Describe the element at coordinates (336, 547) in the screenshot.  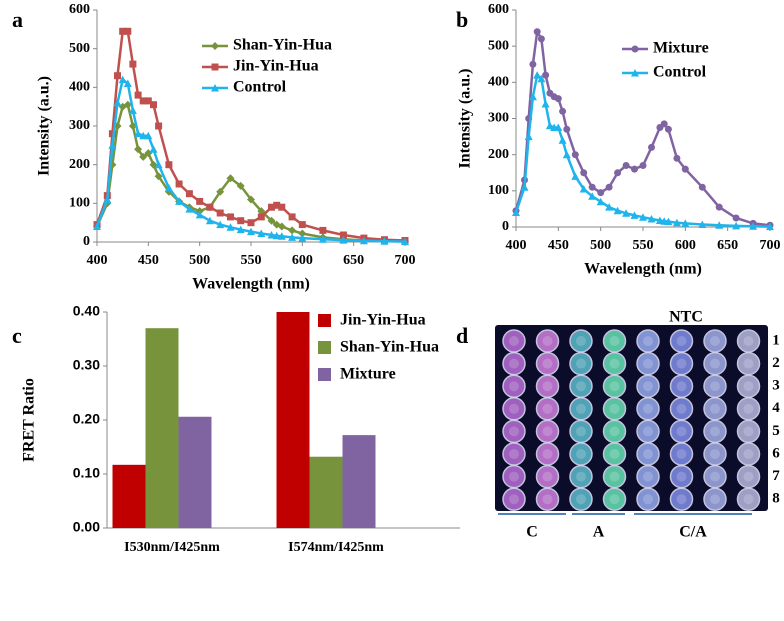
I see `x-tick-label: I574nm/I425nm` at that location.